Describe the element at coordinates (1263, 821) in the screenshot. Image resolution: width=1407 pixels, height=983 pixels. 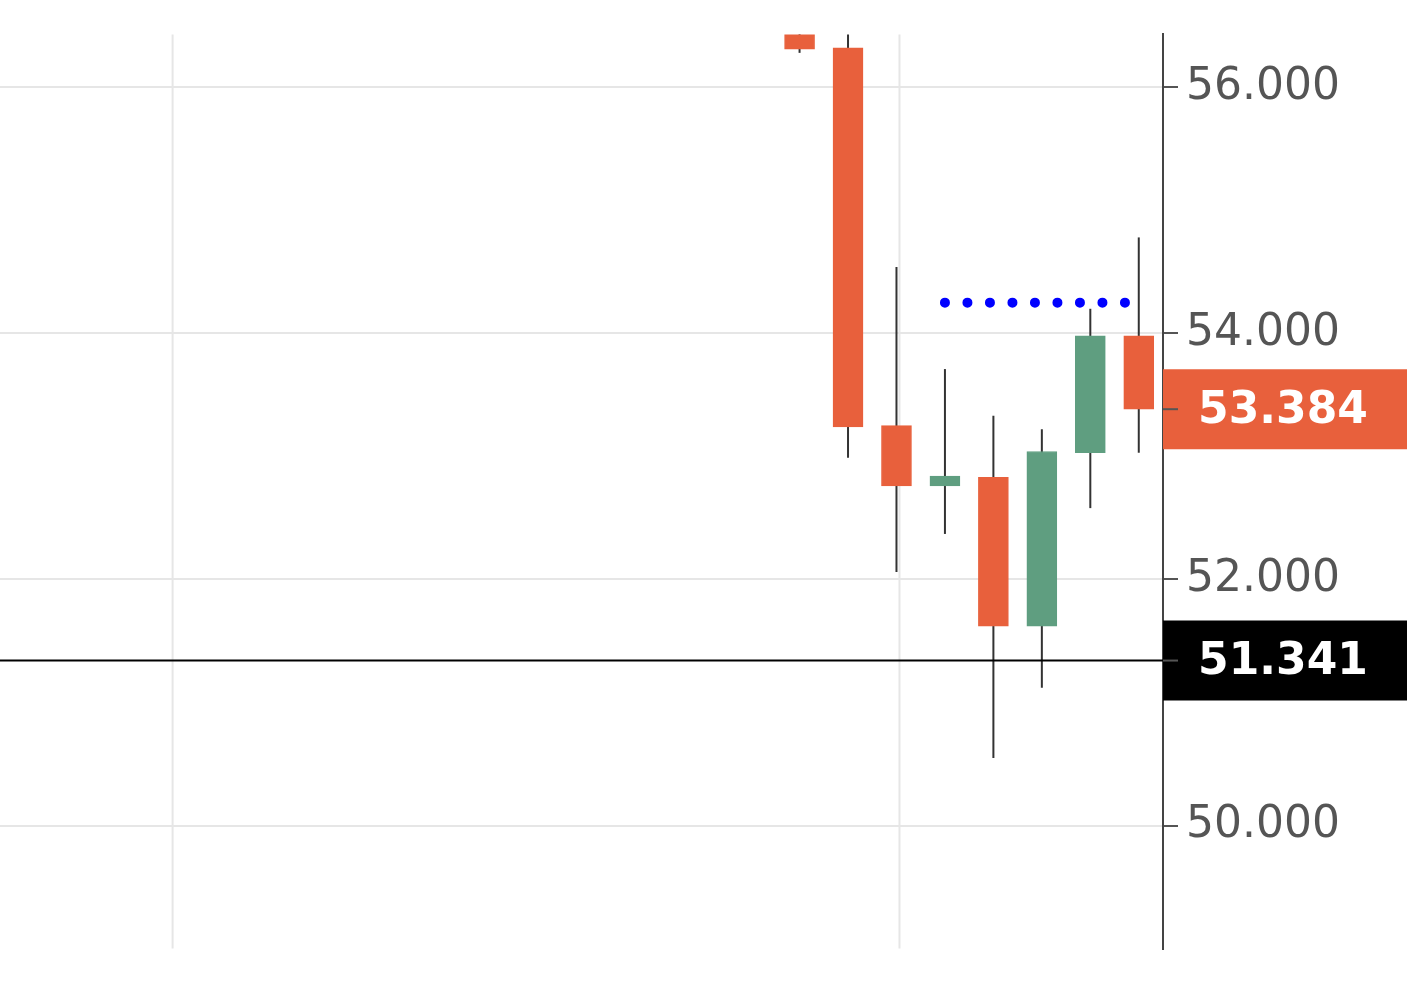
I see `y-tick-label: 50.000` at that location.